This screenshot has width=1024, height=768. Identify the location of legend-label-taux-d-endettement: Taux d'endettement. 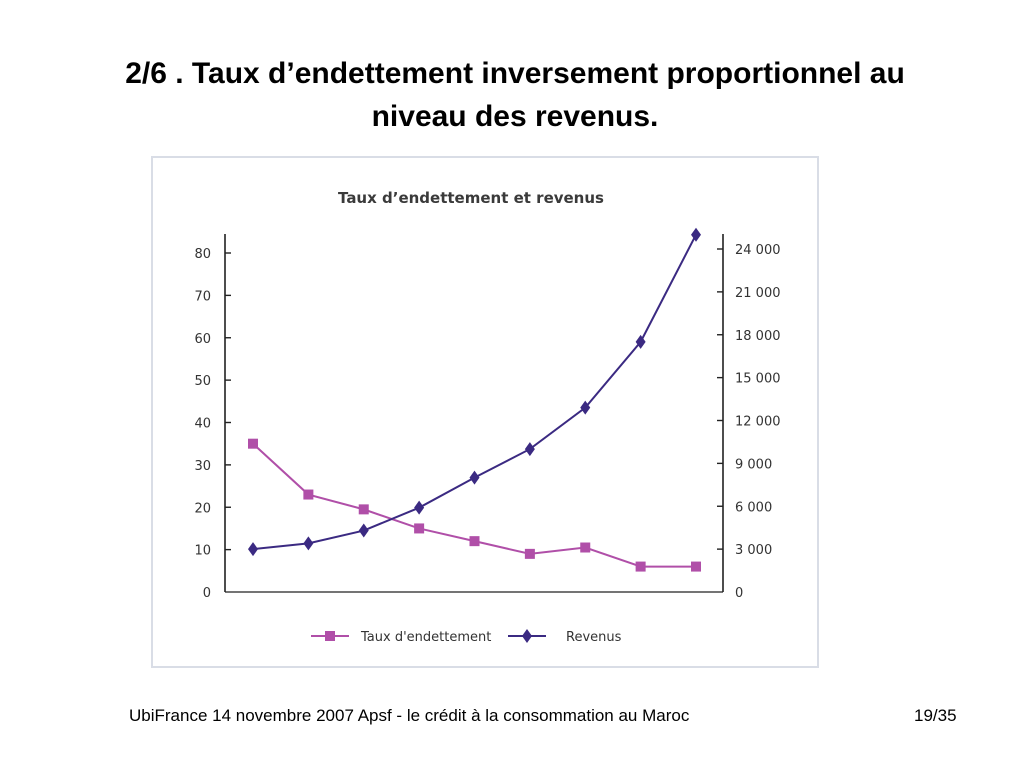
(425, 637).